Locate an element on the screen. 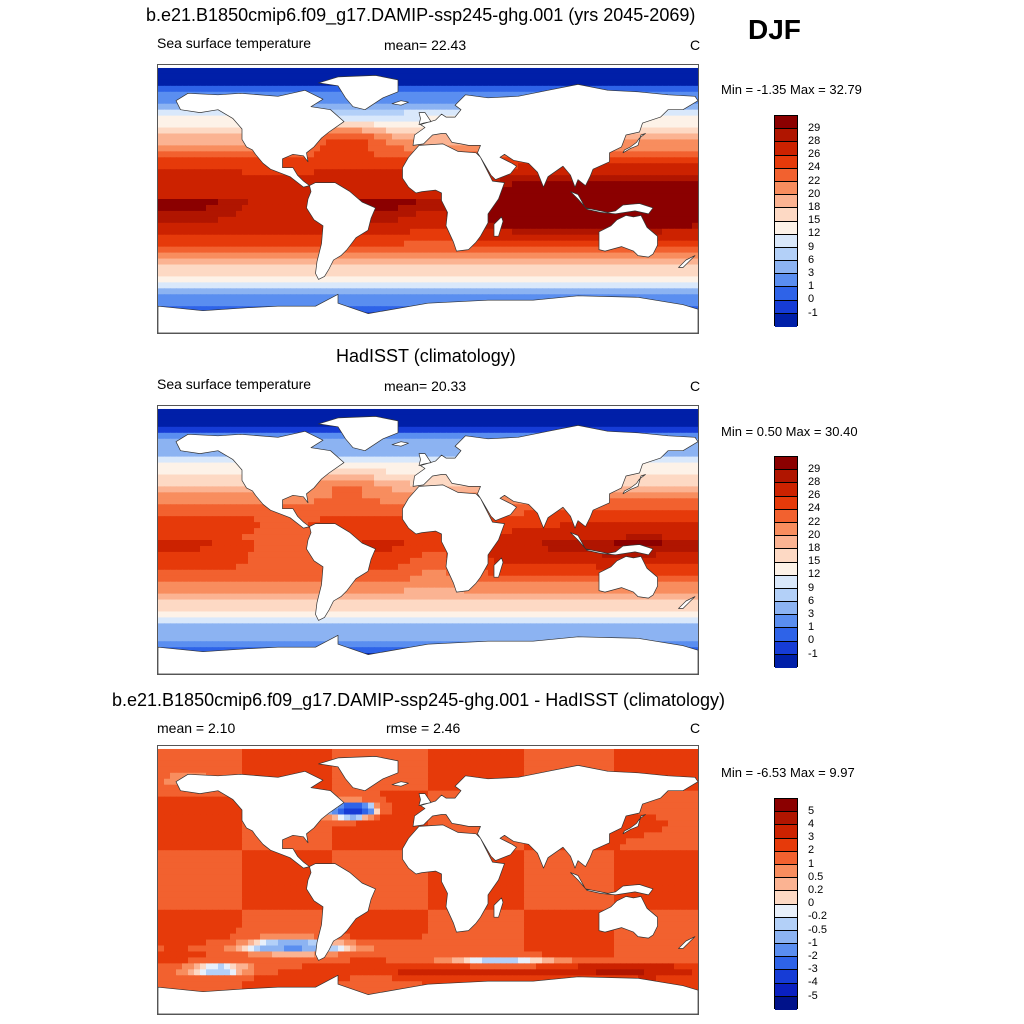 Image resolution: width=1024 pixels, height=1024 pixels. panel-1-minmax: Min = -1.35 Max = 32.79 is located at coordinates (791, 89).